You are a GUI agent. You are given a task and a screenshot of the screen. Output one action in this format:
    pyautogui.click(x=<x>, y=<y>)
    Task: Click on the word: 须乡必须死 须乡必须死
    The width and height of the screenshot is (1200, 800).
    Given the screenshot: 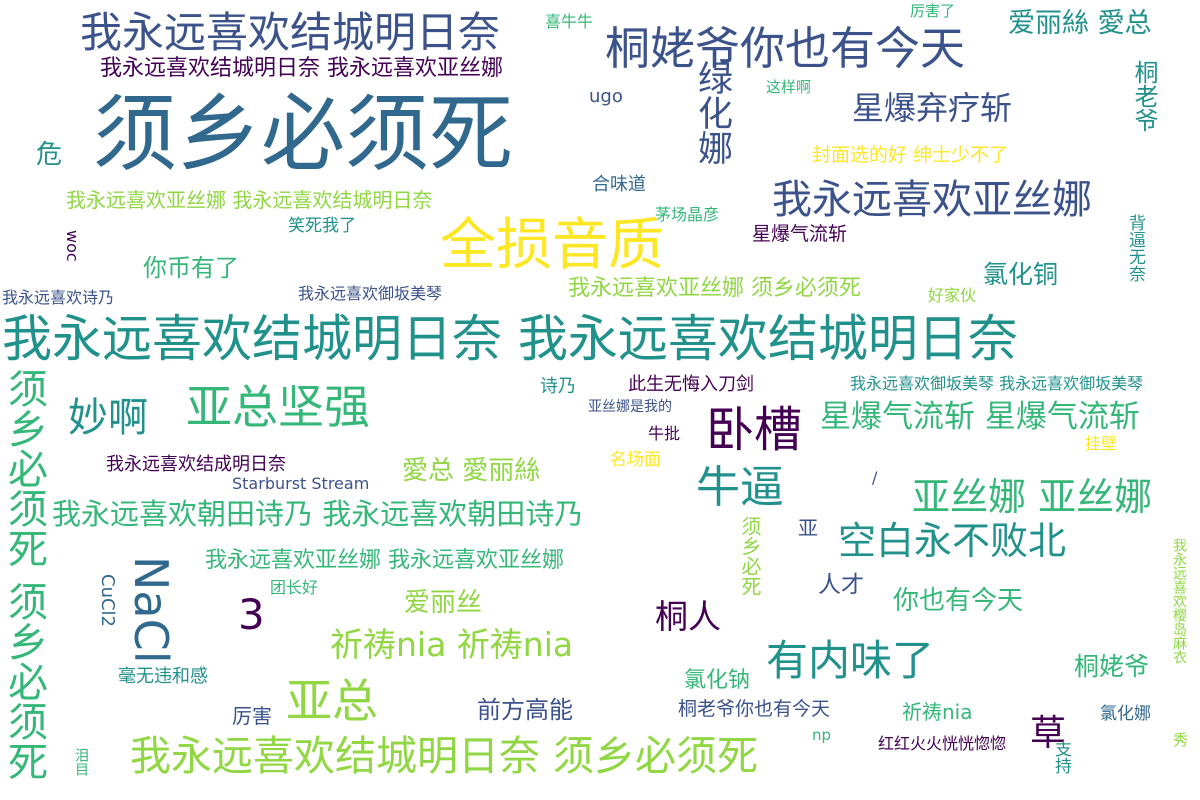 What is the action you would take?
    pyautogui.click(x=24, y=574)
    